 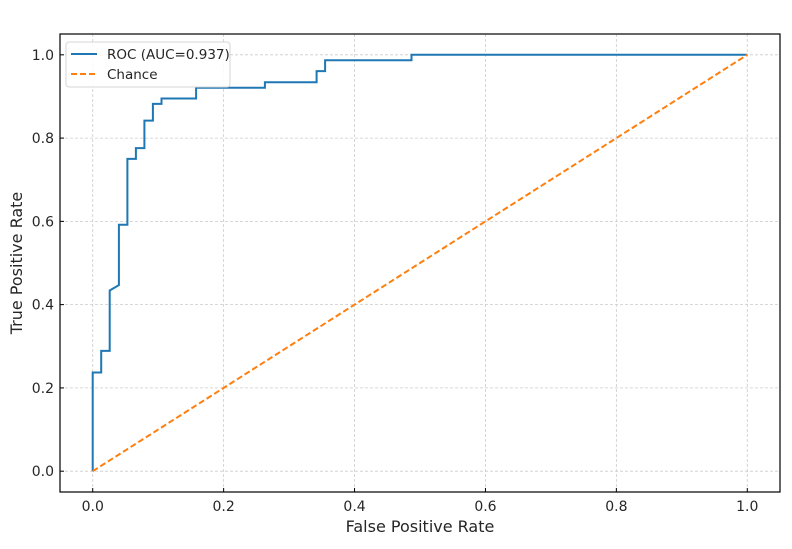 What do you see at coordinates (747, 507) in the screenshot?
I see `x-tick-label: 1.0` at bounding box center [747, 507].